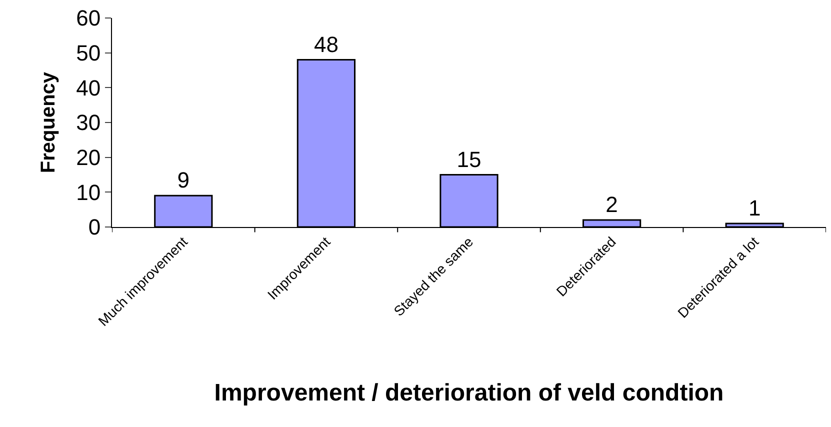 The image size is (831, 427). I want to click on x-axis-title: Improvement / deterioration of veld condtion, so click(469, 392).